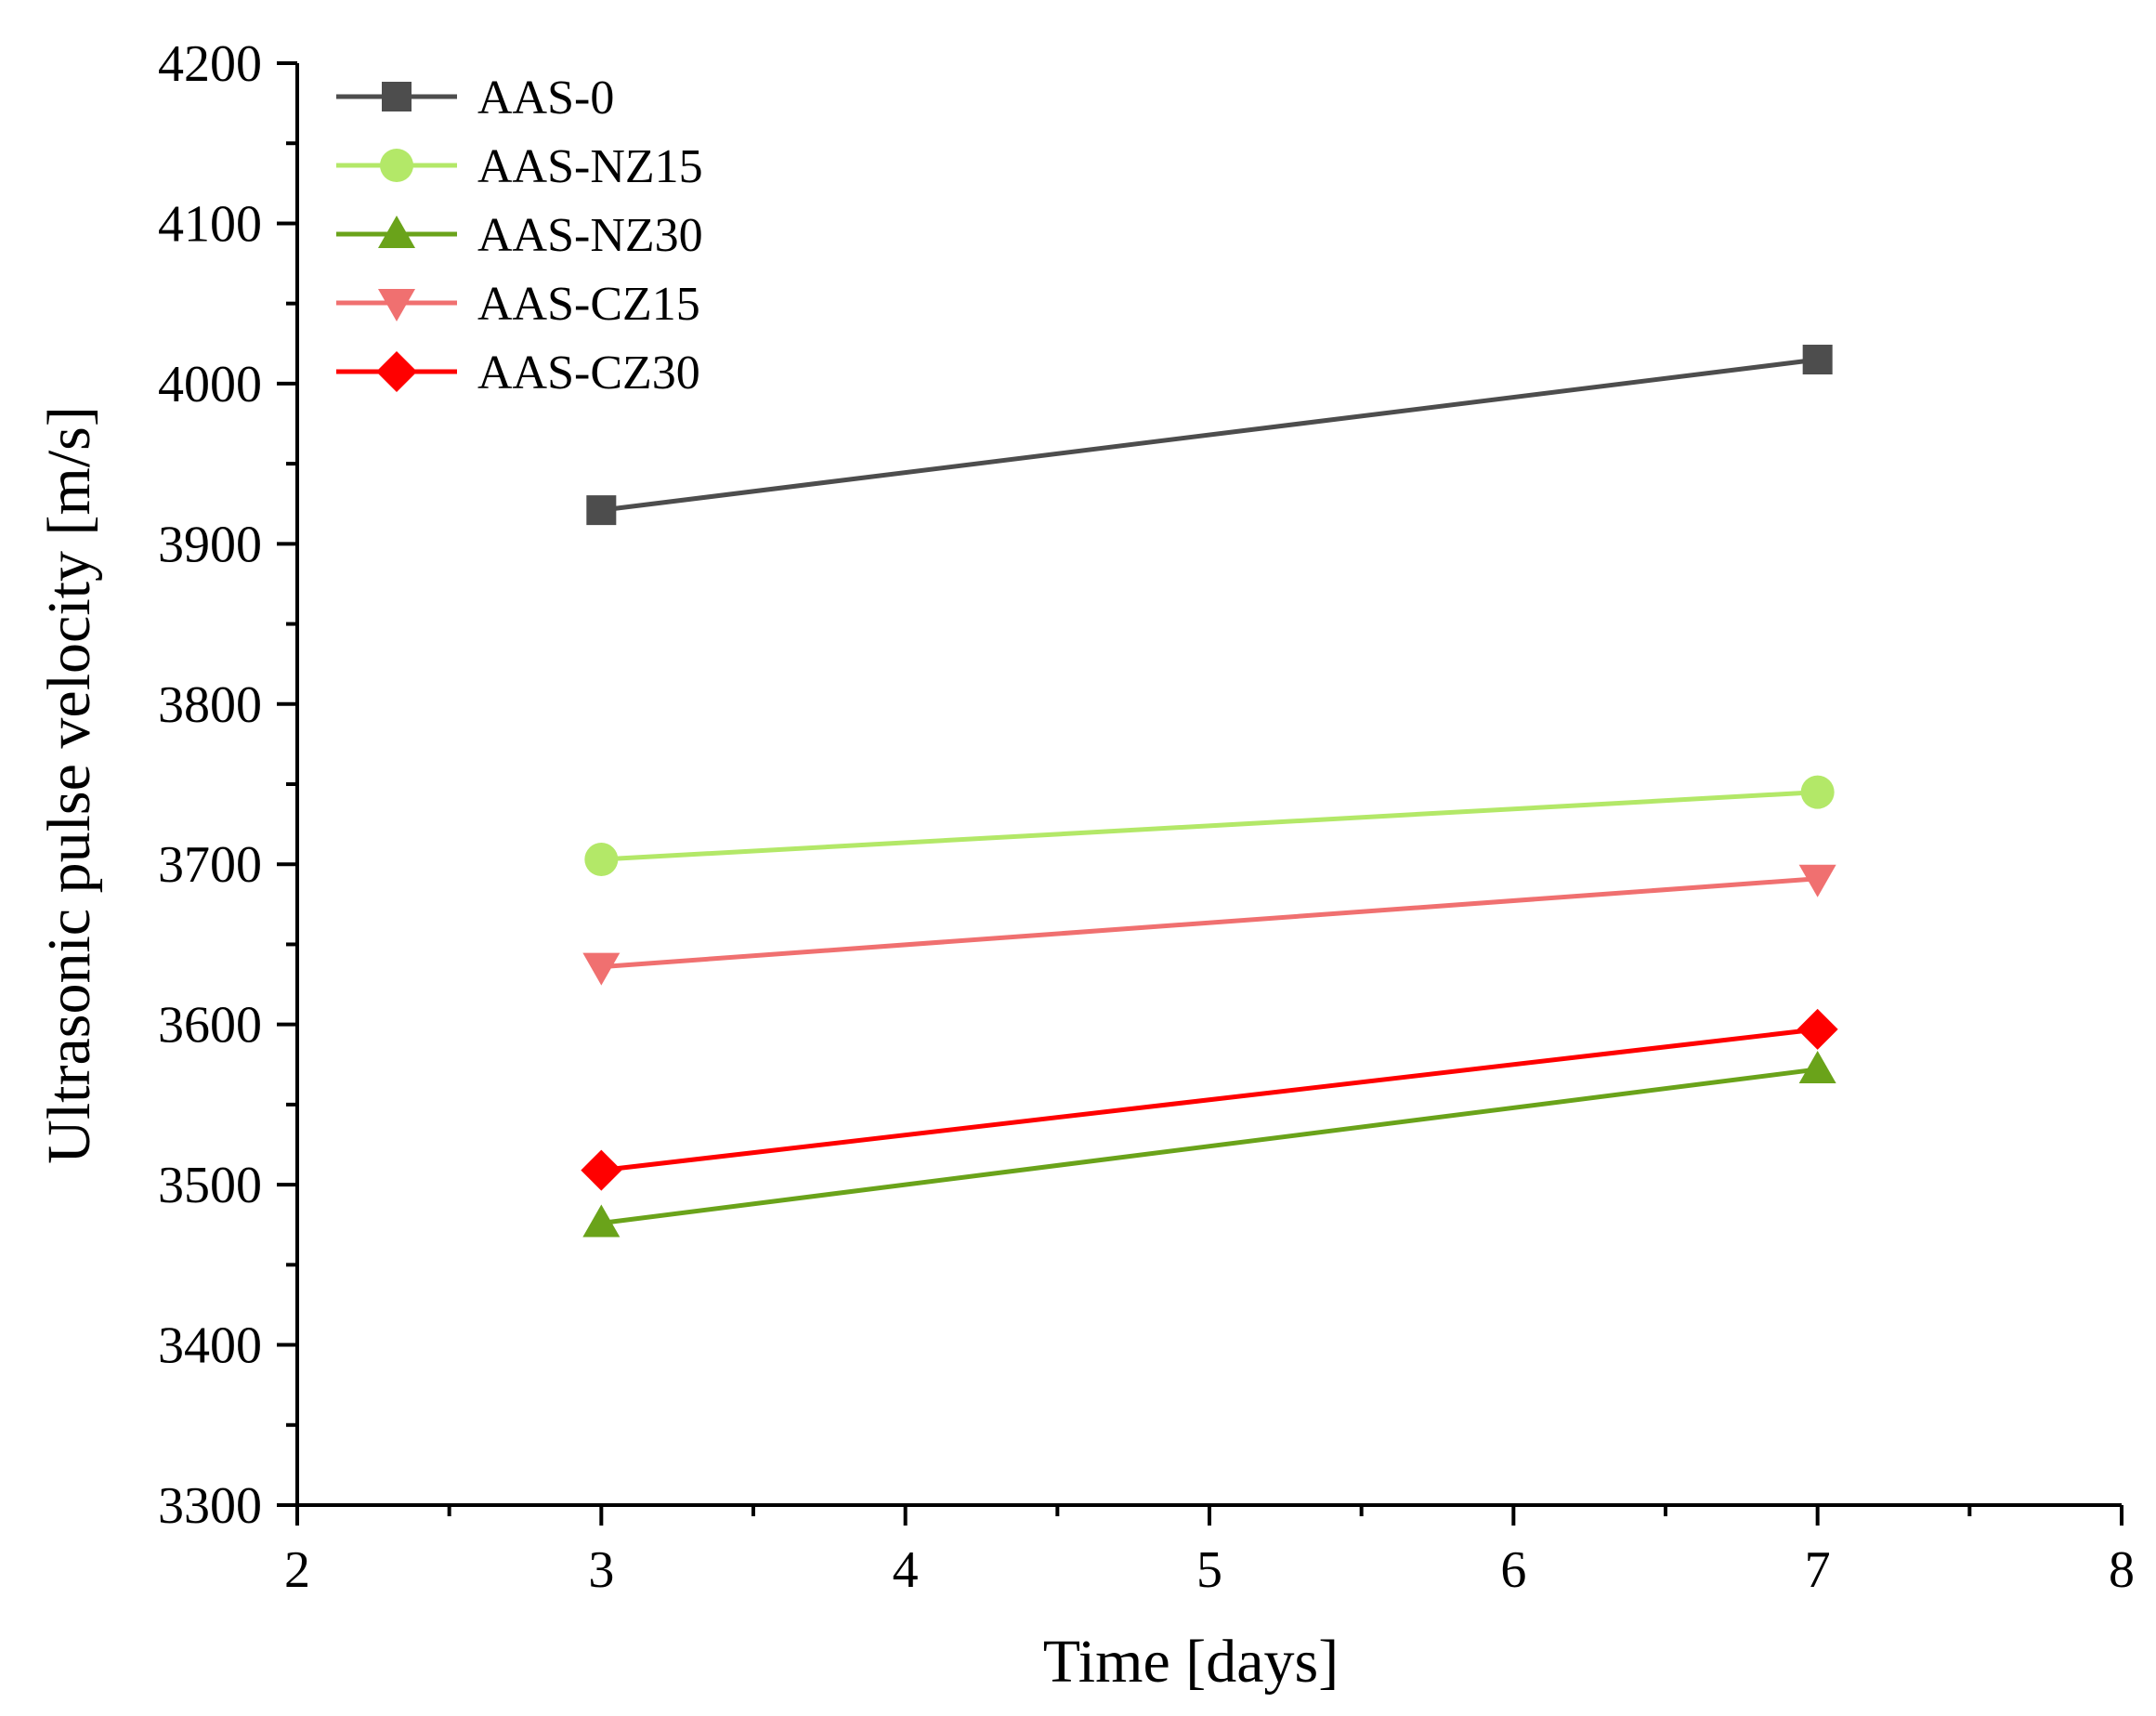 This screenshot has width=2156, height=1716. What do you see at coordinates (396, 371) in the screenshot?
I see `legend-marker-aas-cz30` at bounding box center [396, 371].